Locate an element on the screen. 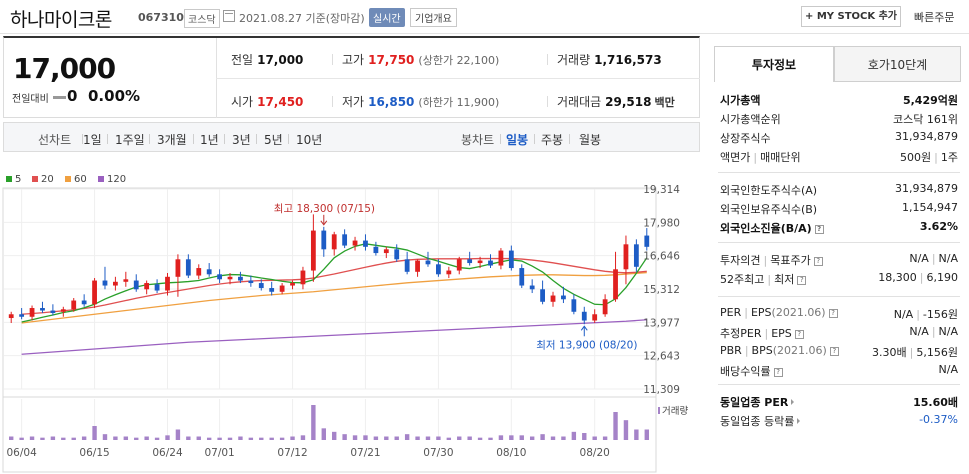 This screenshot has height=474, width=969. market-badge: 코스닥 is located at coordinates (202, 18).